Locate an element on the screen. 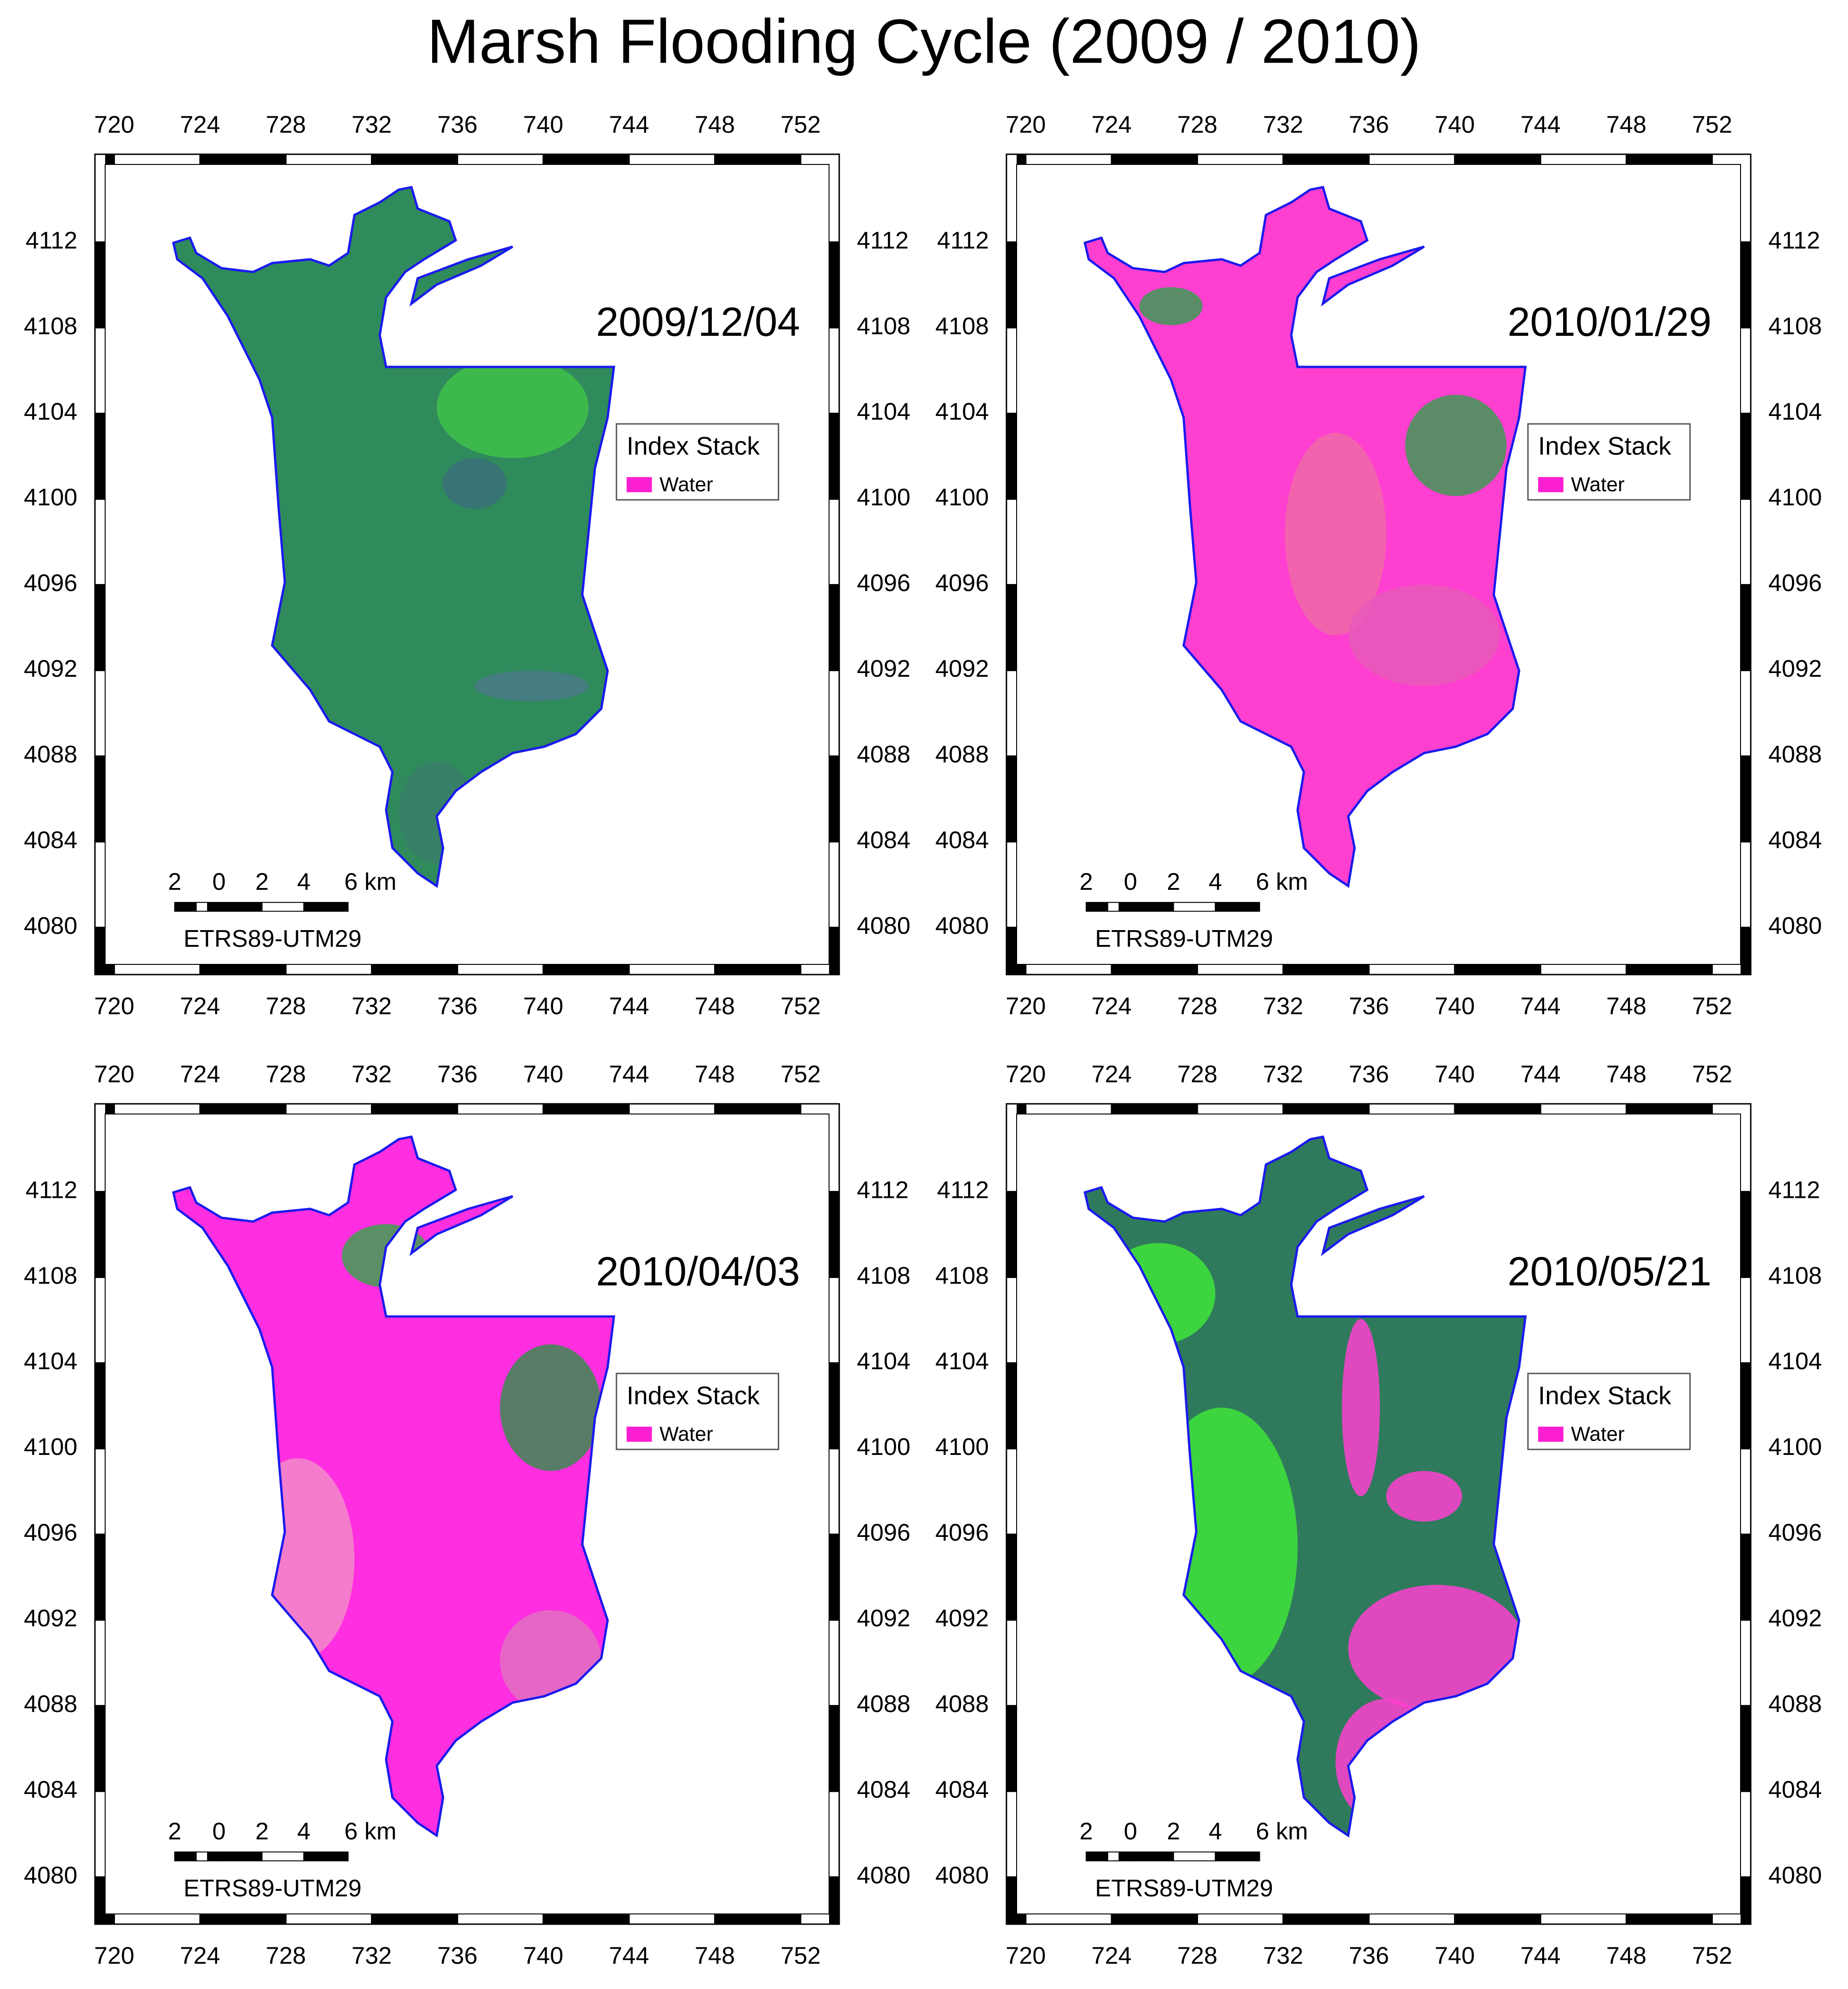 Image resolution: width=1848 pixels, height=1989 pixels. x-tick-label: 744 is located at coordinates (1541, 125).